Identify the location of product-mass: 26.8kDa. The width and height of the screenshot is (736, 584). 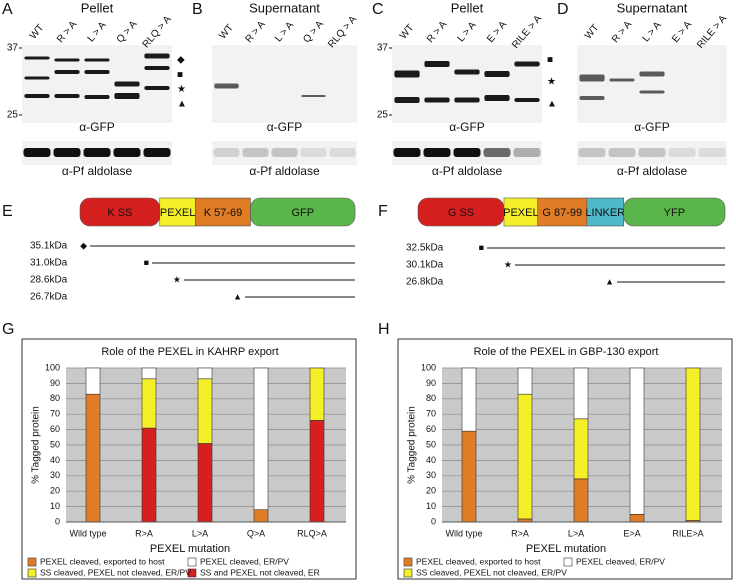
(425, 282).